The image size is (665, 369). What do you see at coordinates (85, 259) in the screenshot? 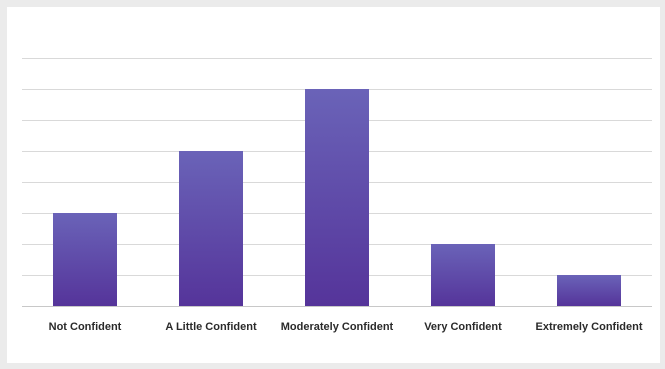
I see `bar-not-confident` at bounding box center [85, 259].